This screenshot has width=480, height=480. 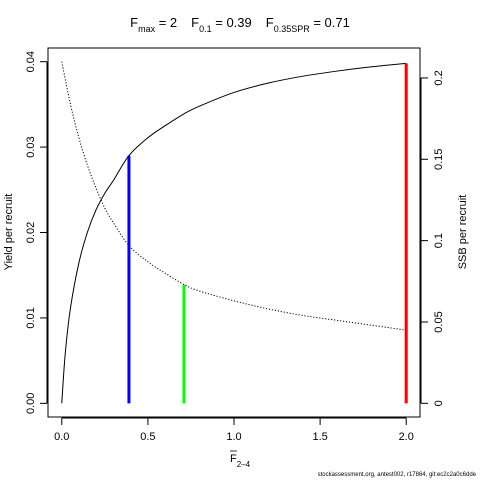 What do you see at coordinates (166, 22) in the screenshot?
I see `title-fmax-value: = 2` at bounding box center [166, 22].